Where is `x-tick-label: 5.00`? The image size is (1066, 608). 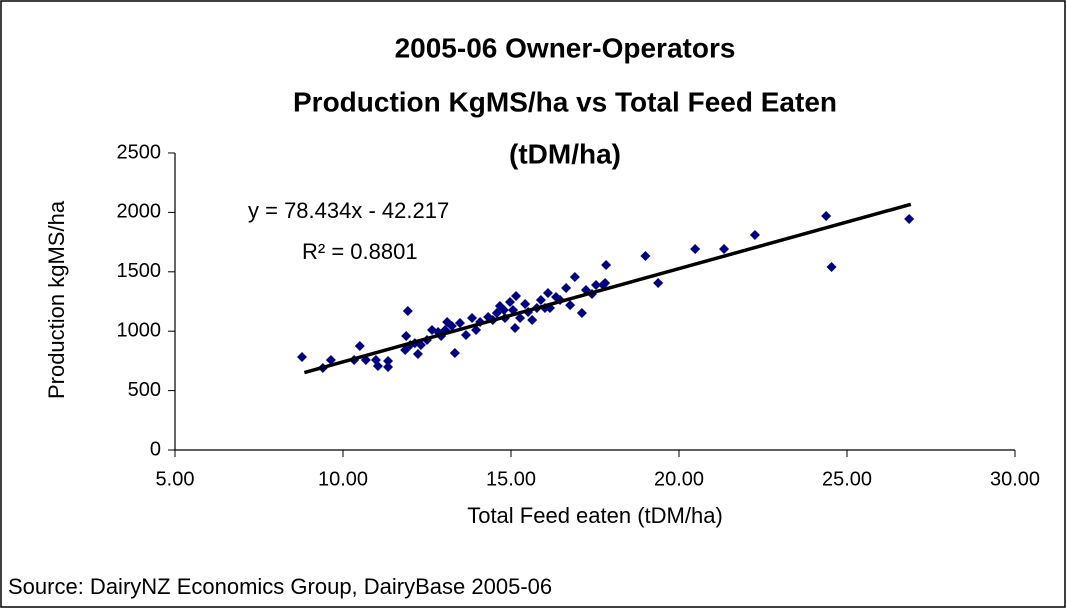
x-tick-label: 5.00 is located at coordinates (175, 479).